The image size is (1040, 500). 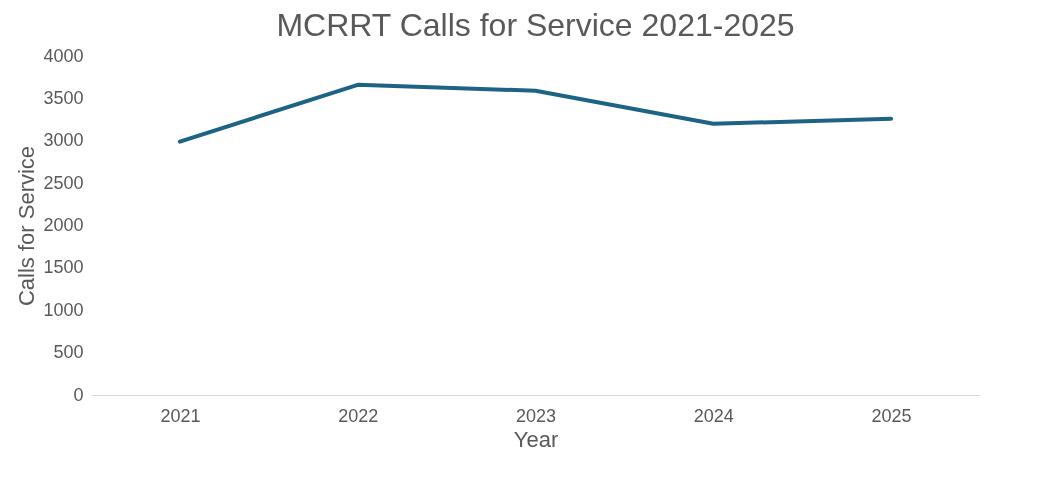 What do you see at coordinates (535, 25) in the screenshot?
I see `chart-title: MCRRT Calls for Service 2021-2025` at bounding box center [535, 25].